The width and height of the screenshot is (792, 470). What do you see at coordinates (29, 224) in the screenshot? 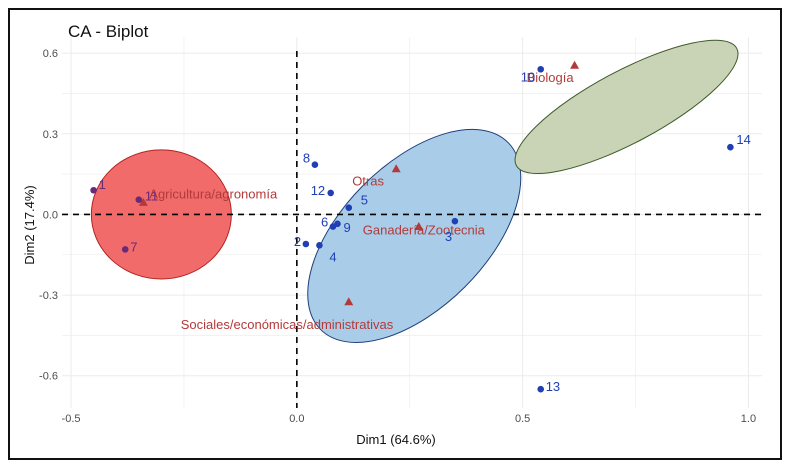
I see `y-axis-label: Dim2 (17.4%)` at bounding box center [29, 224].